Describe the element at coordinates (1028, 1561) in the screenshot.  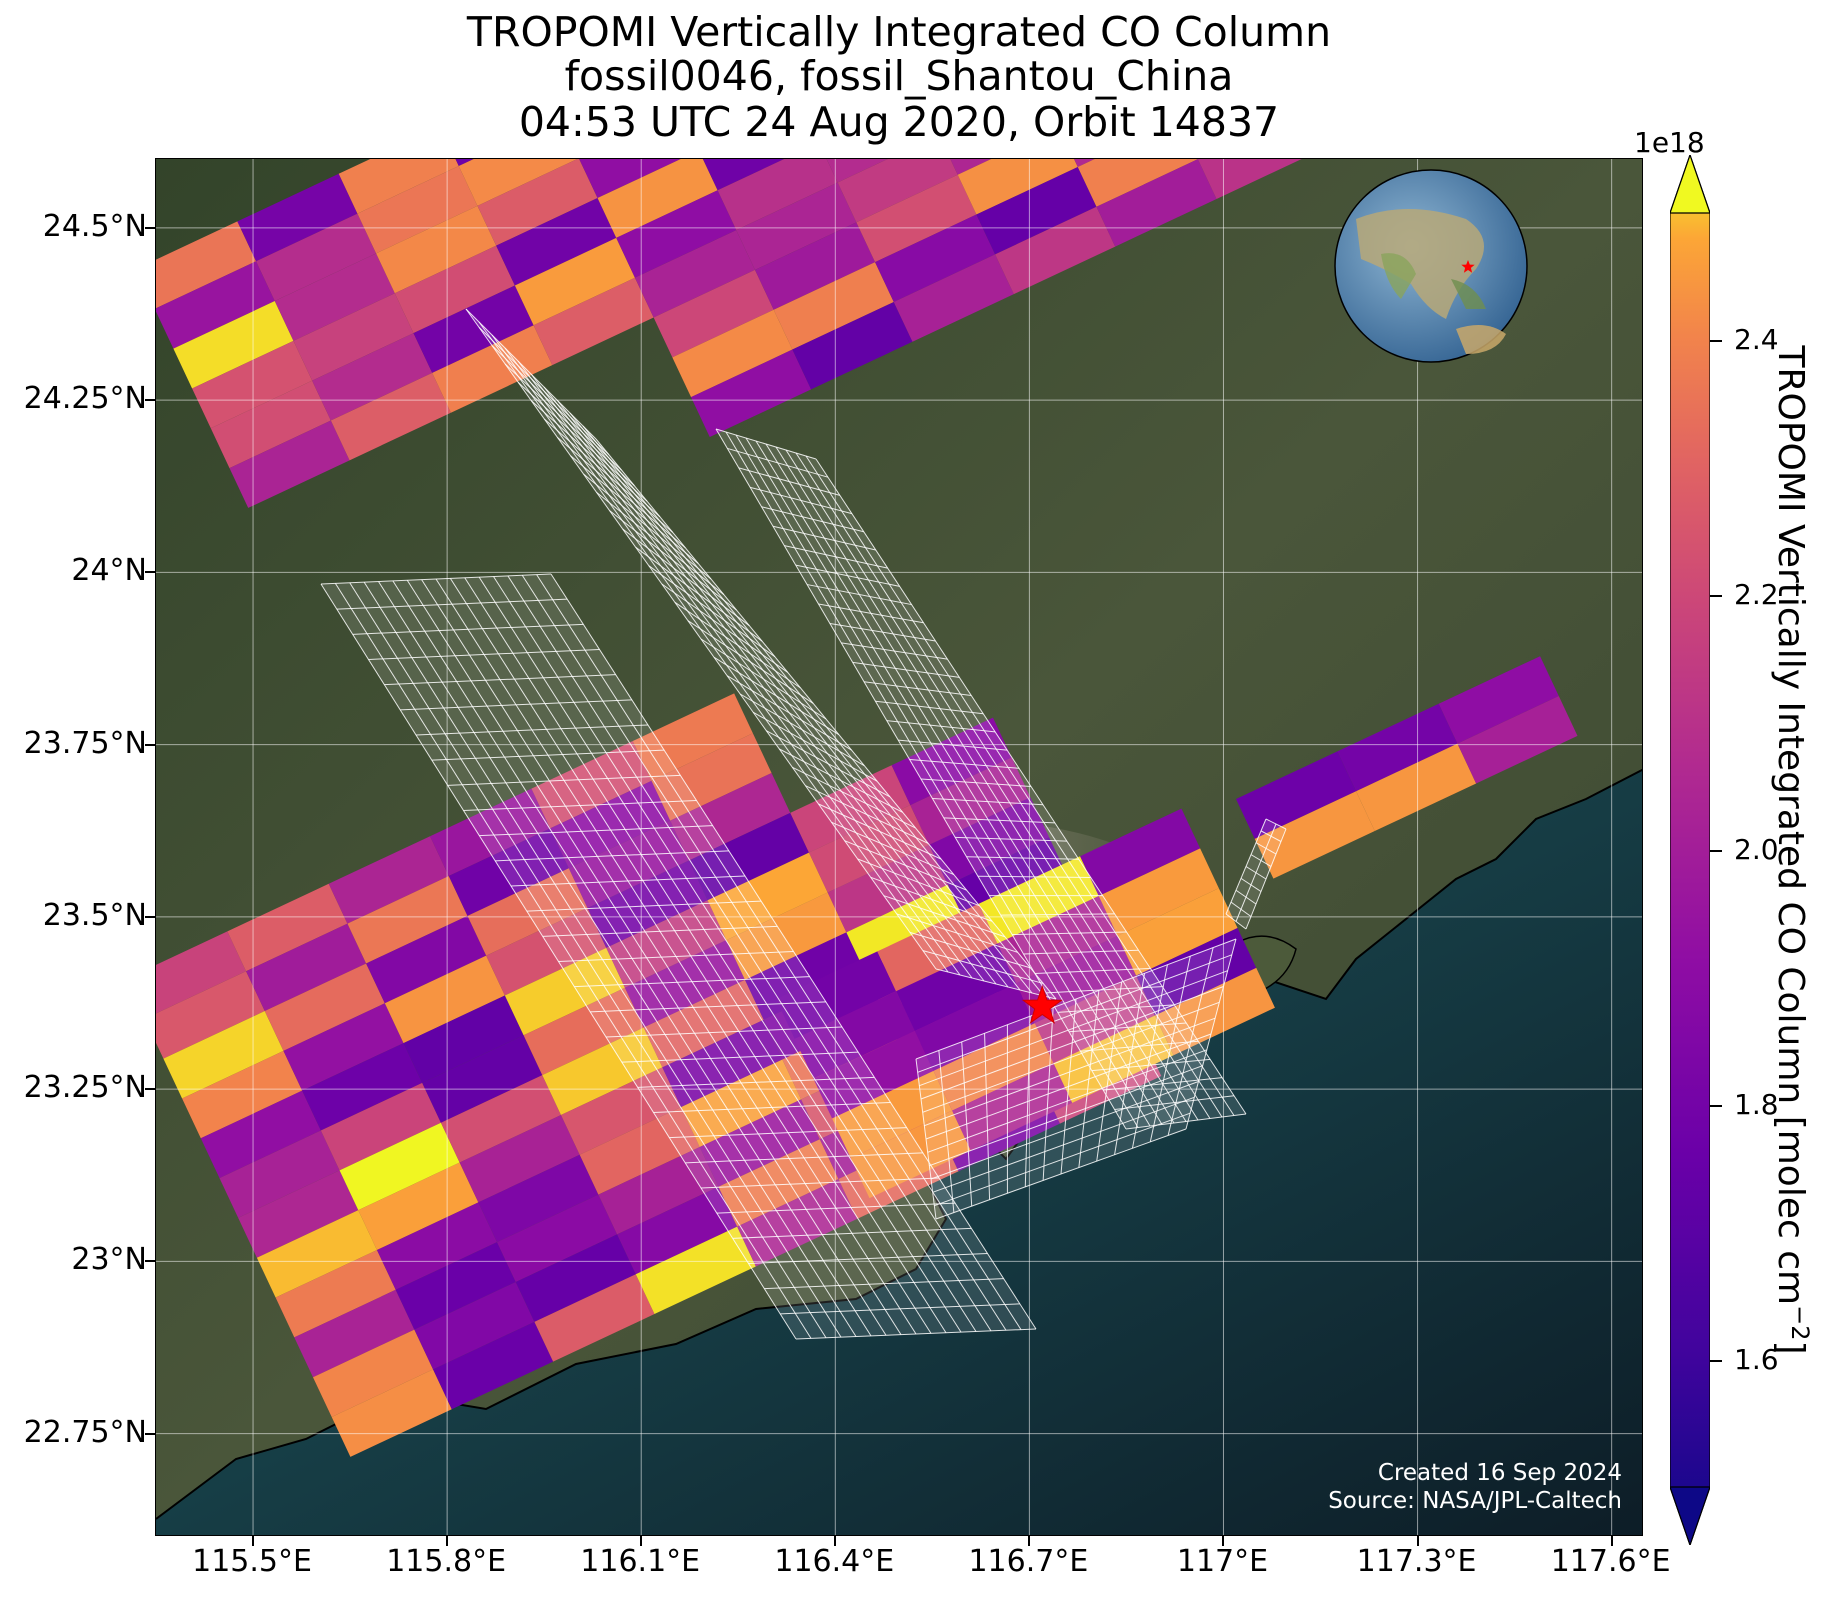
I see `lon-tick-label: 116.7°E` at that location.